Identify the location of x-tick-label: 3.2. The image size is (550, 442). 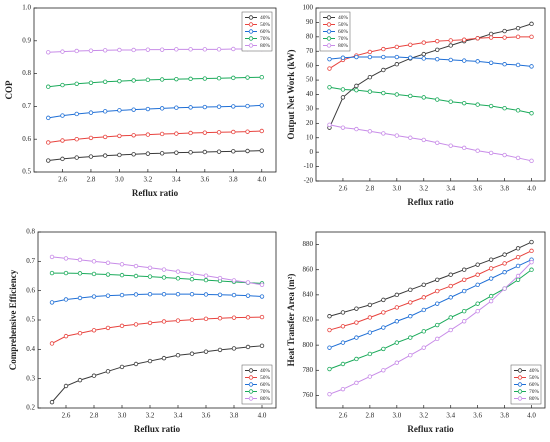
(423, 416).